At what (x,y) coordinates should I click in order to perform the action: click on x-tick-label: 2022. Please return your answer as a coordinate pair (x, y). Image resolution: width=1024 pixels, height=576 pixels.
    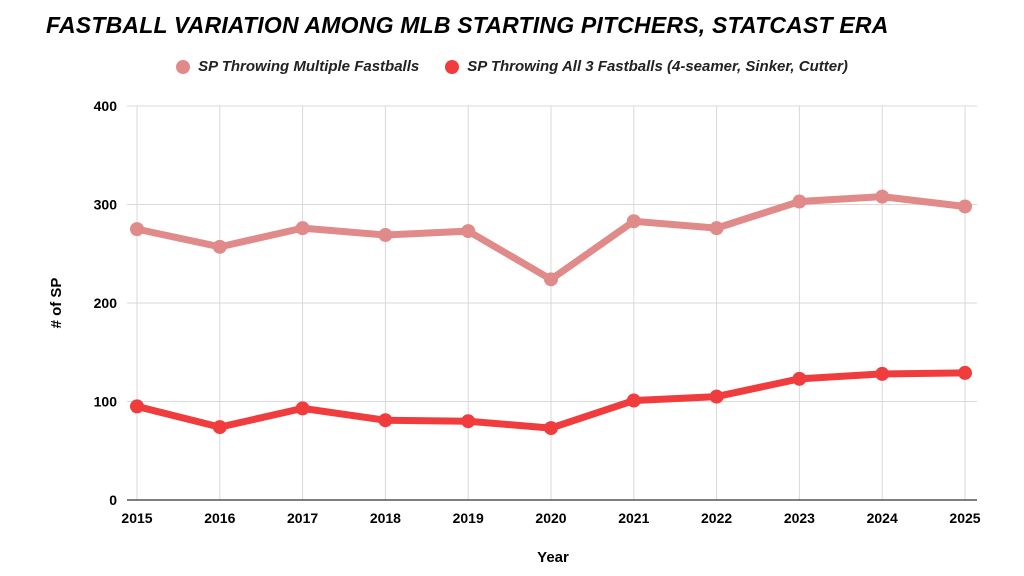
    Looking at the image, I should click on (716, 518).